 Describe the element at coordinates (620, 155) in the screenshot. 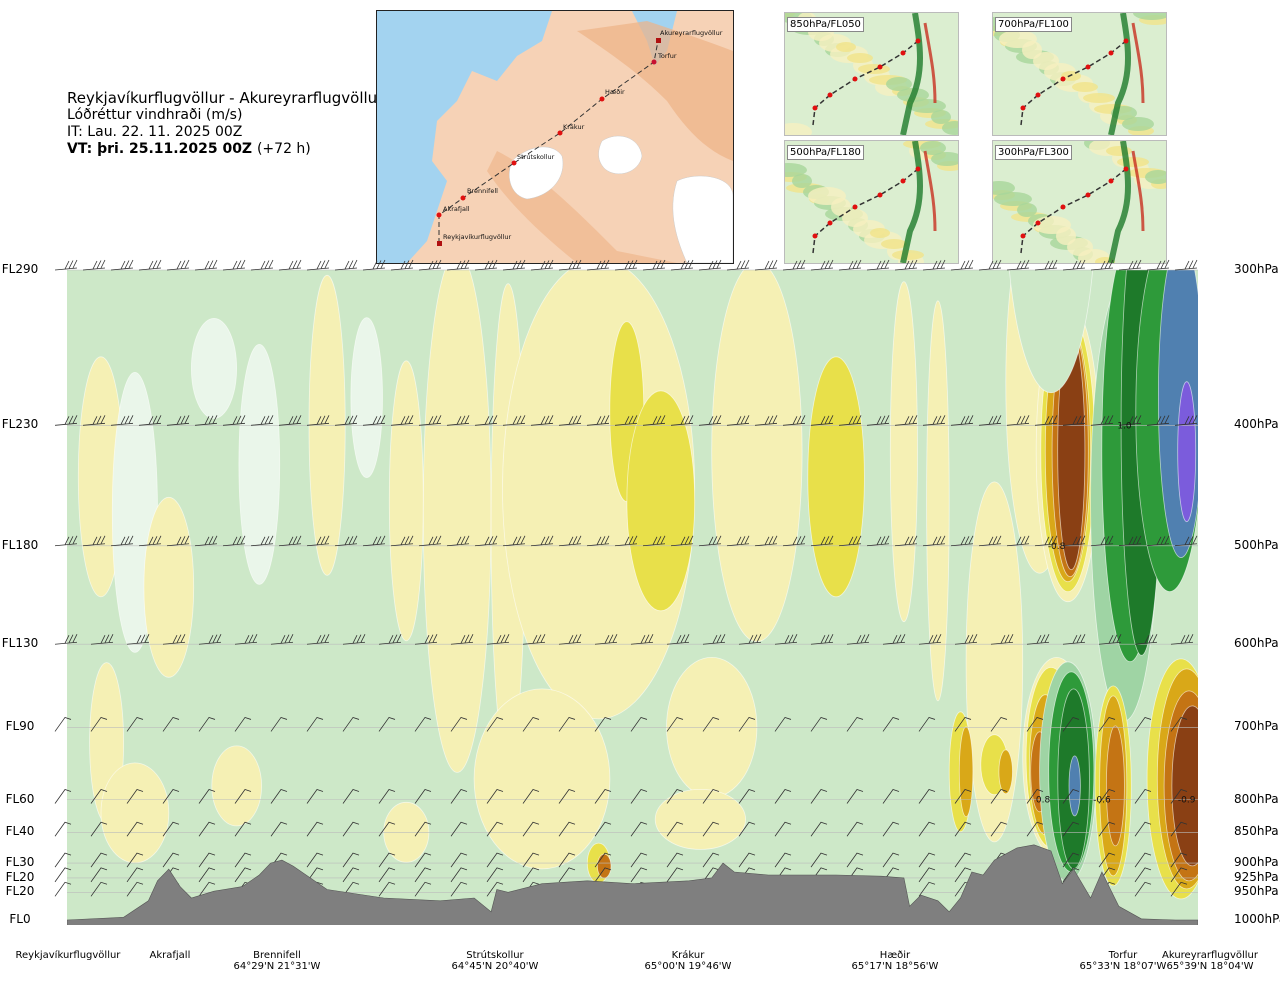

I see `map-glacier-hofsjokull` at that location.